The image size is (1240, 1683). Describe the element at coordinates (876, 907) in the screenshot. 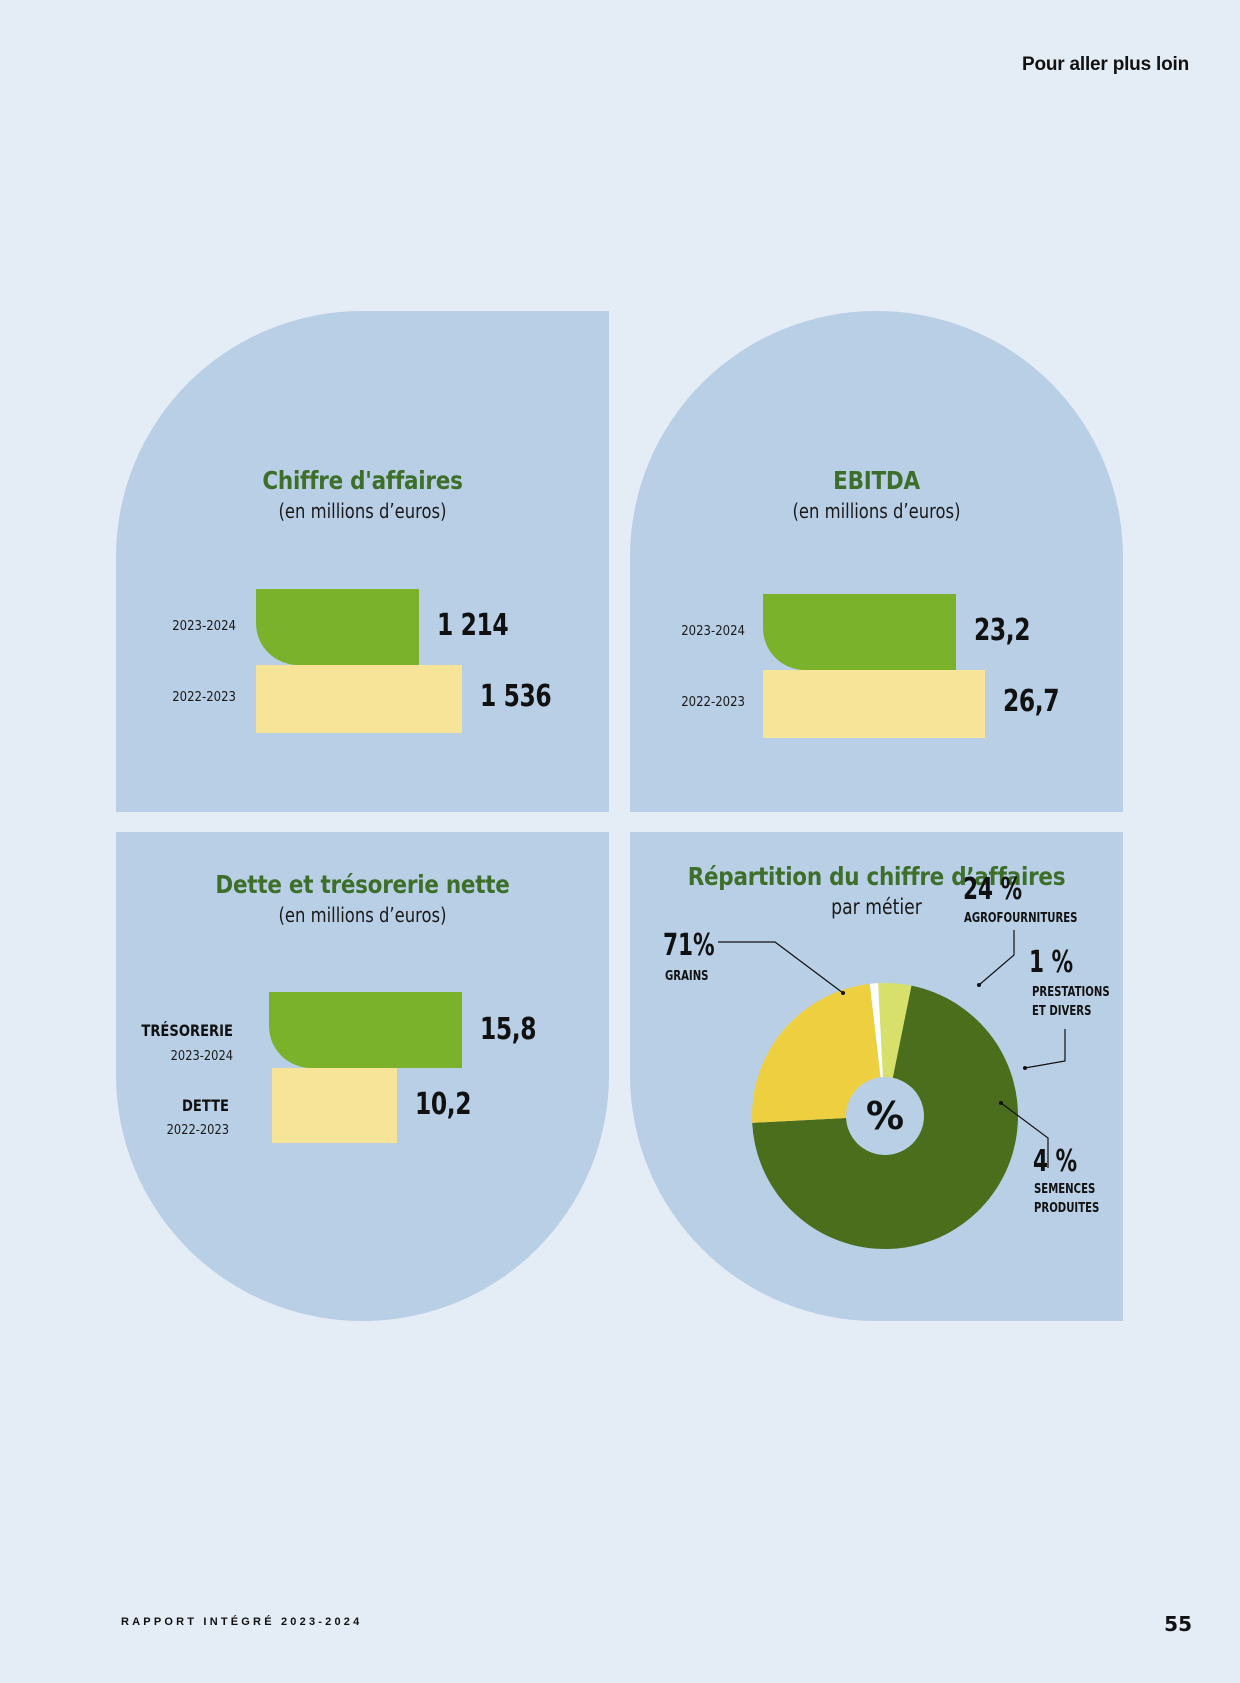

I see `chart-subtitle: par métier` at that location.